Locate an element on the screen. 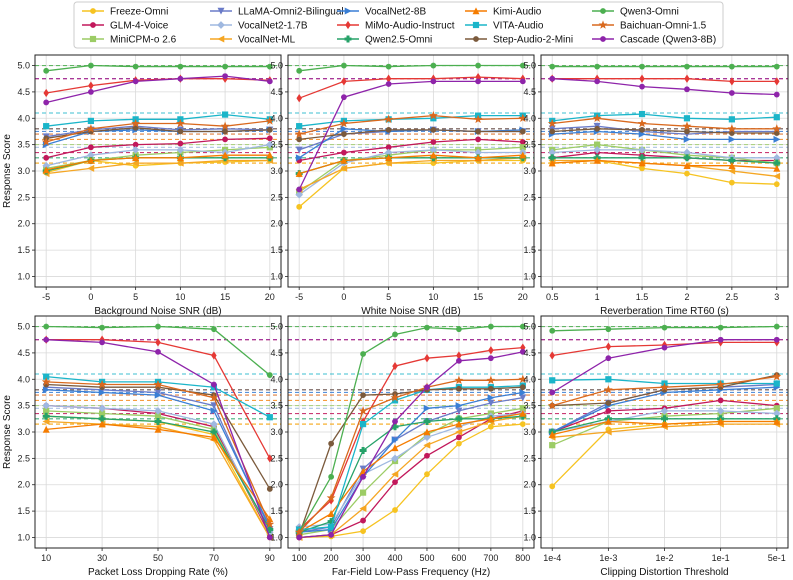 The height and width of the screenshot is (580, 793). x-tick-label: 20 is located at coordinates (270, 297).